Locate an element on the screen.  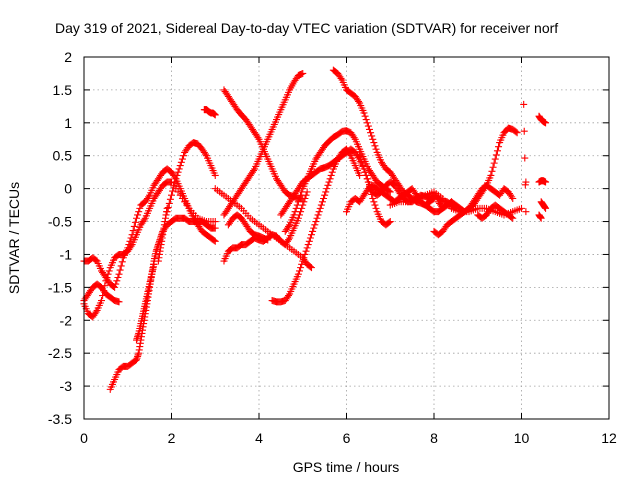
y-axis-title: SDTVAR / TECUs is located at coordinates (14, 238).